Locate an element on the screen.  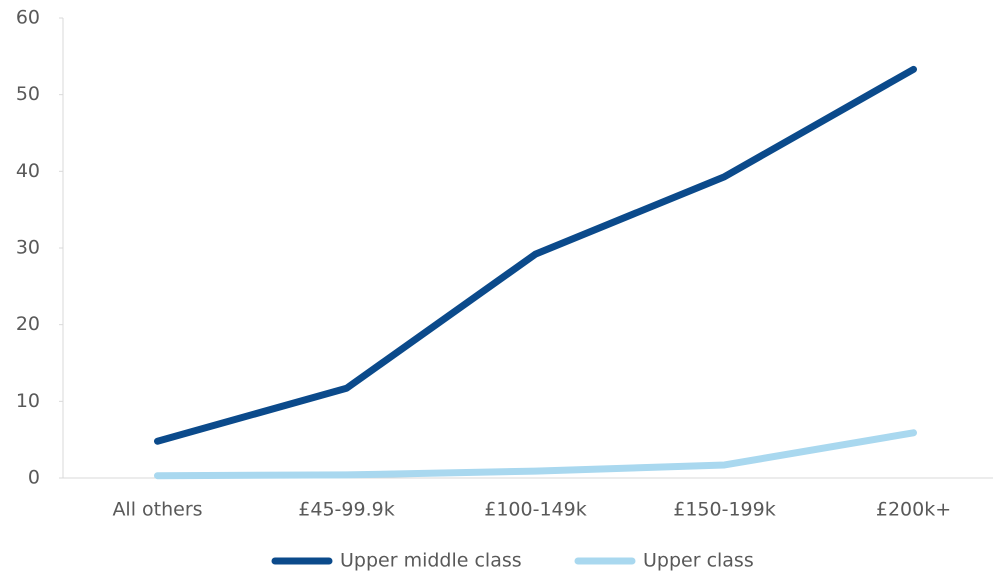
y-tick-label: 0 is located at coordinates (34, 478).